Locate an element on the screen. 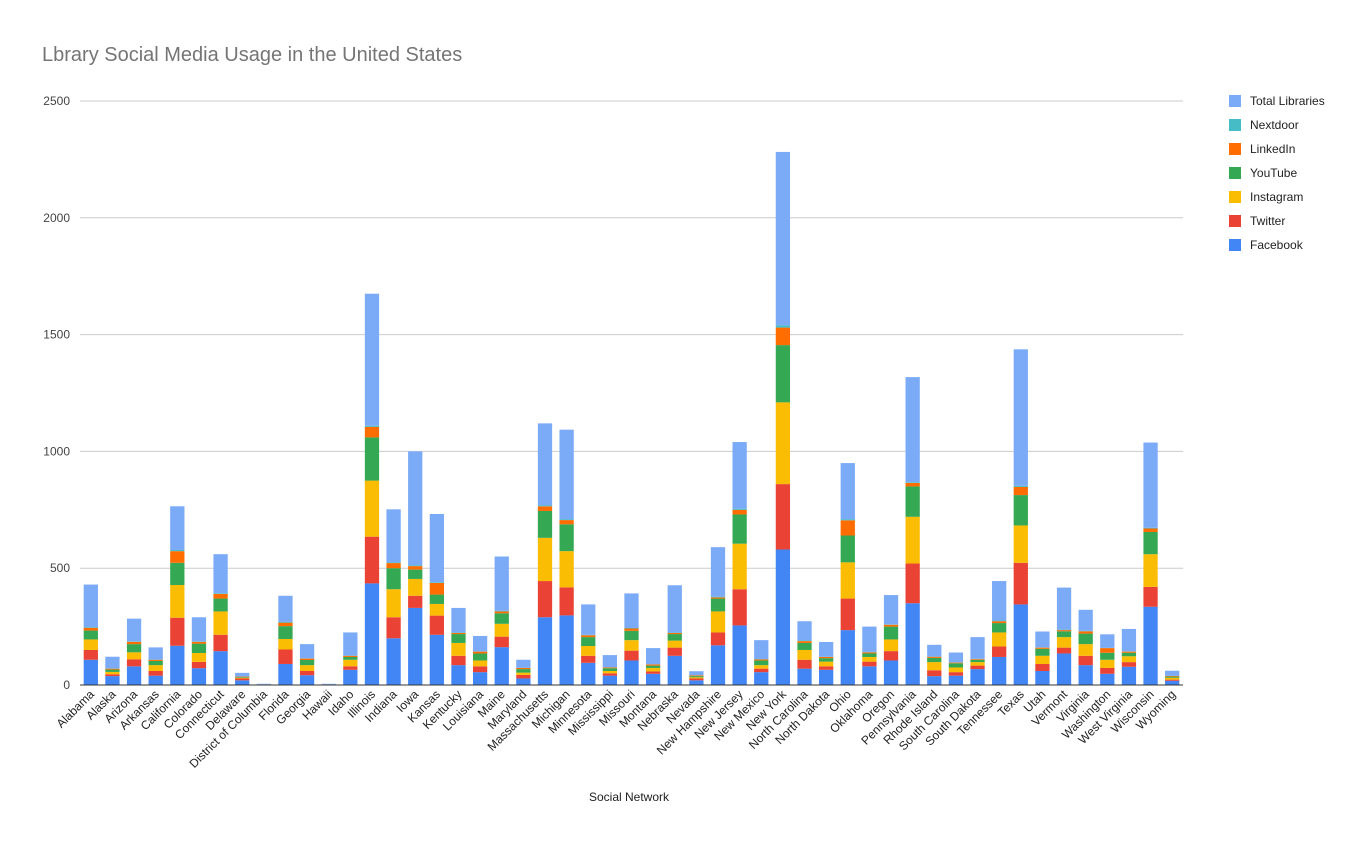  legend-label: YouTube is located at coordinates (1273, 173).